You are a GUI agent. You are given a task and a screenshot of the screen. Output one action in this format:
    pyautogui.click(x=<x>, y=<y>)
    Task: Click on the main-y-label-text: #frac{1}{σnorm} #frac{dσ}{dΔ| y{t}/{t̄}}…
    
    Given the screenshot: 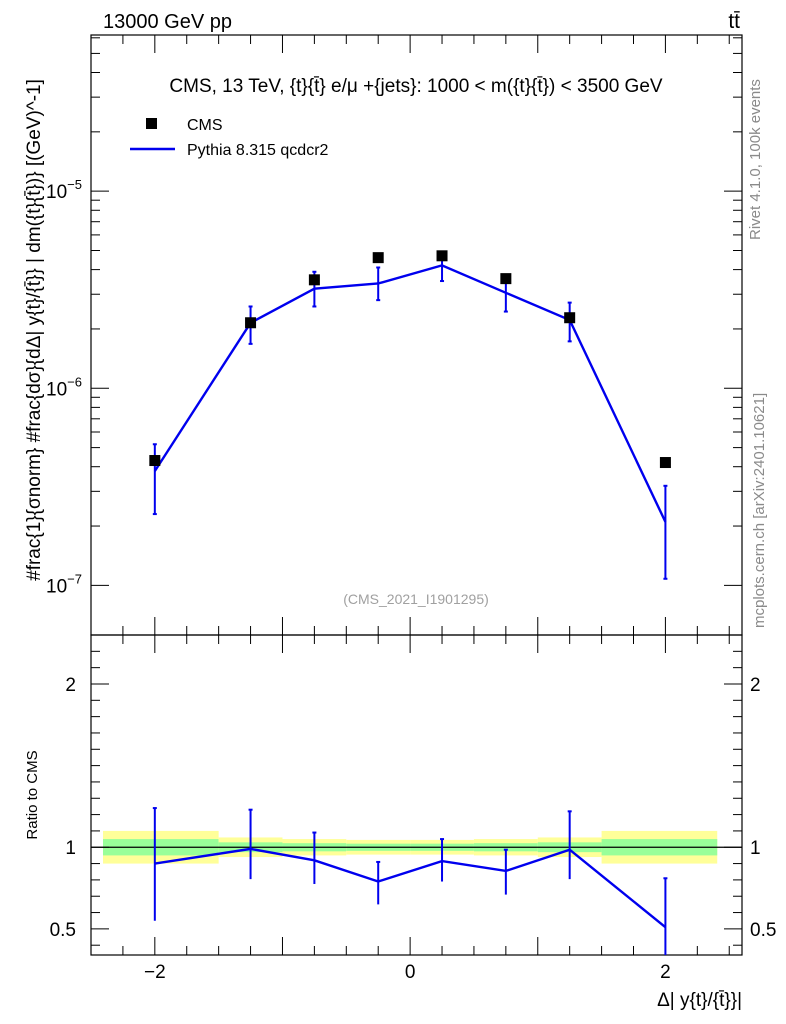 What is the action you would take?
    pyautogui.click(x=34, y=330)
    